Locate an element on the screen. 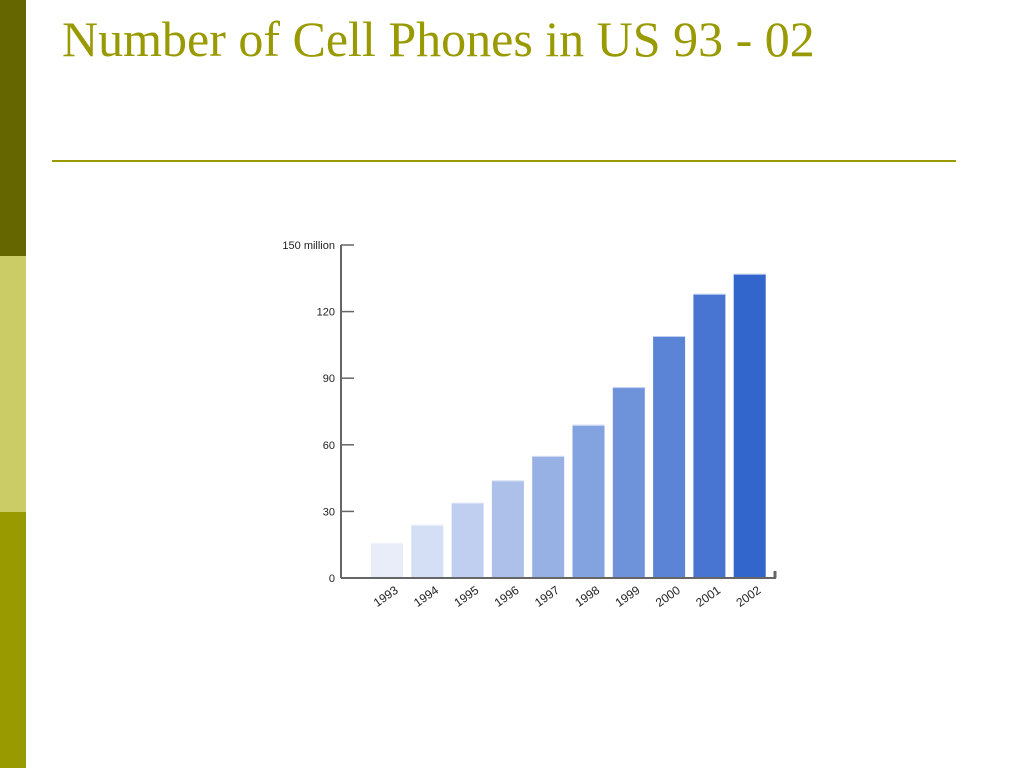 This screenshot has width=1024, height=768. x-tick-label: 2001 is located at coordinates (708, 596).